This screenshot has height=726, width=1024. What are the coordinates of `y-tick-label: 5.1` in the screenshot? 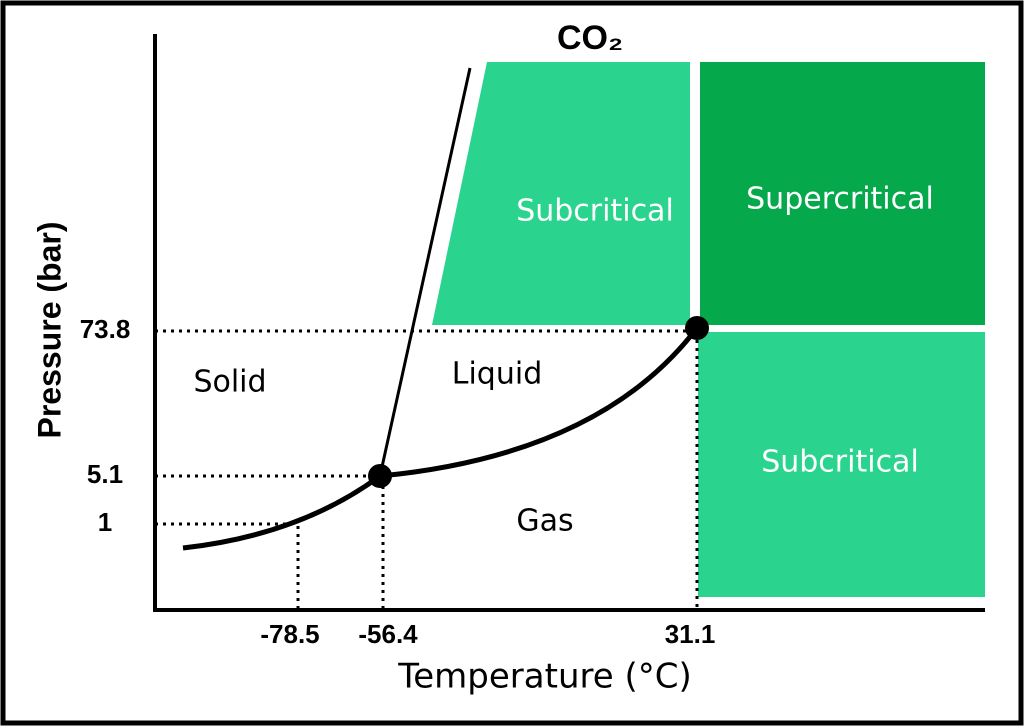 It's located at (105, 474).